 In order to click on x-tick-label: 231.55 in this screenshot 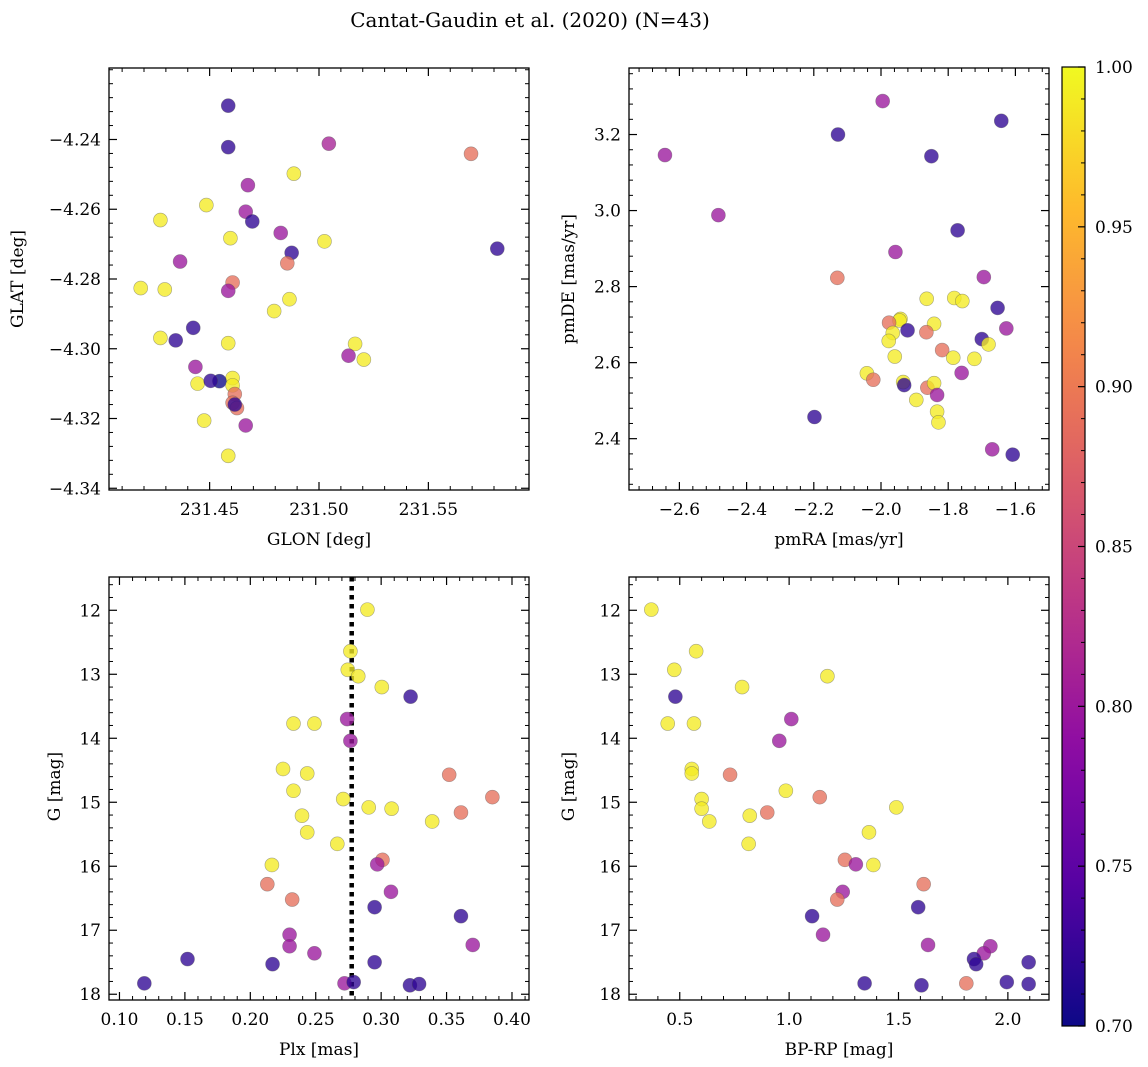, I will do `click(428, 510)`.